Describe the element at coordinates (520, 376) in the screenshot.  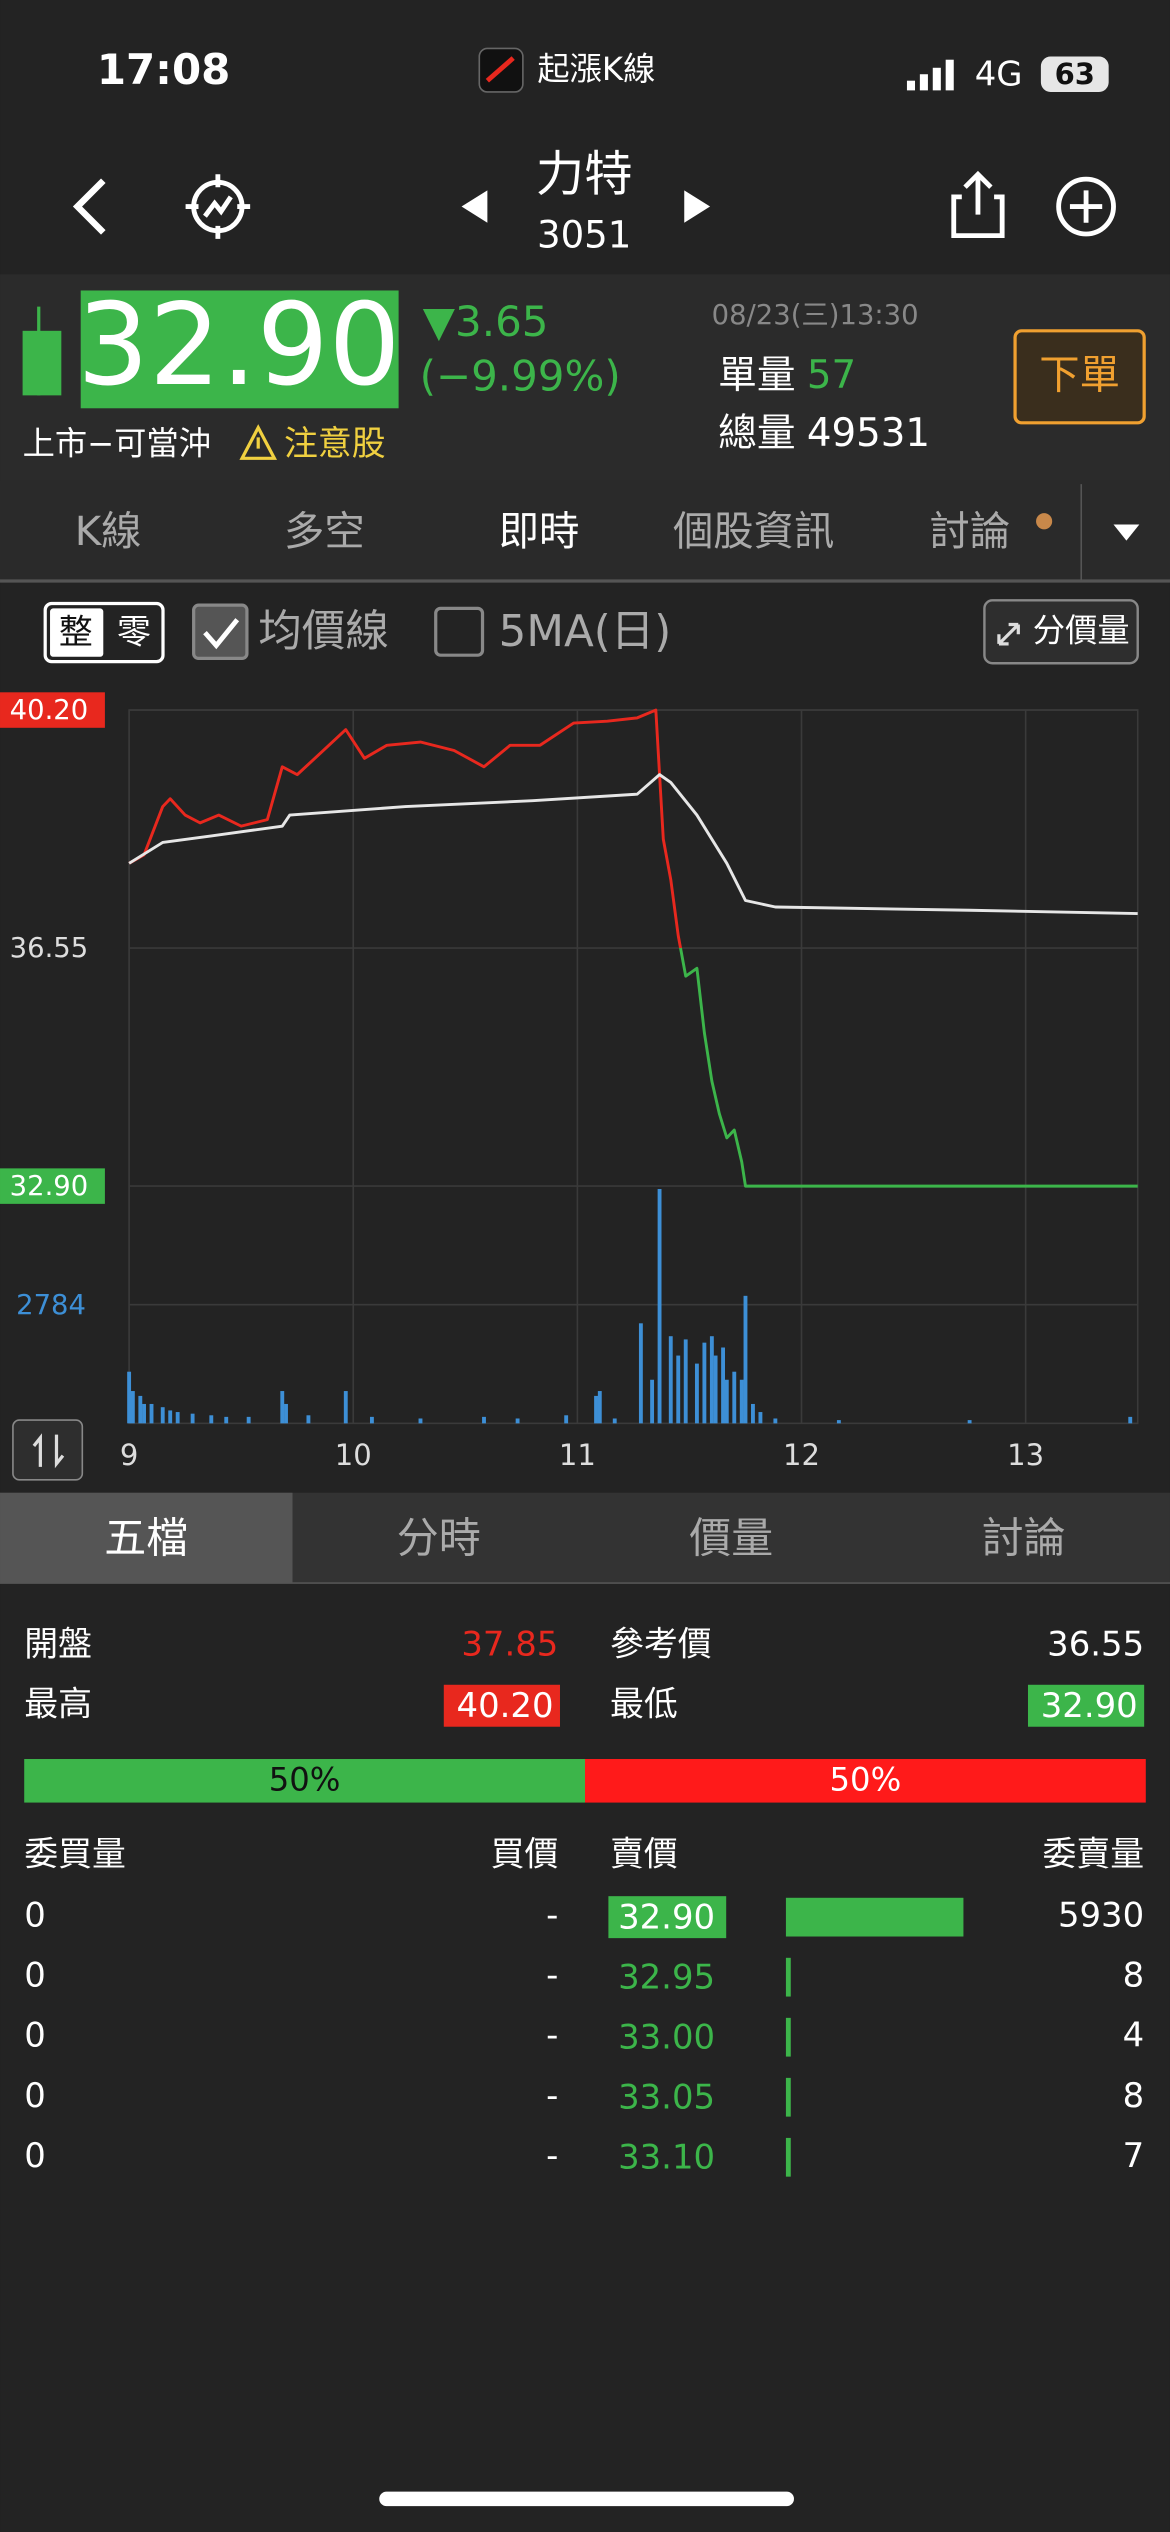
I see `change-pct: (−9.99%)` at that location.